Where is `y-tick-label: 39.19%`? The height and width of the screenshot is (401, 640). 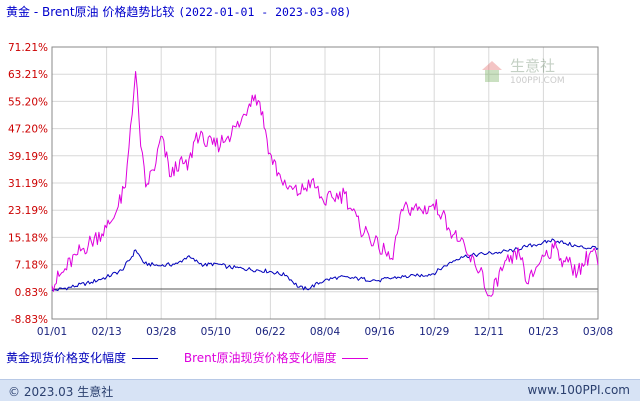 y-tick-label: 39.19% is located at coordinates (28, 157).